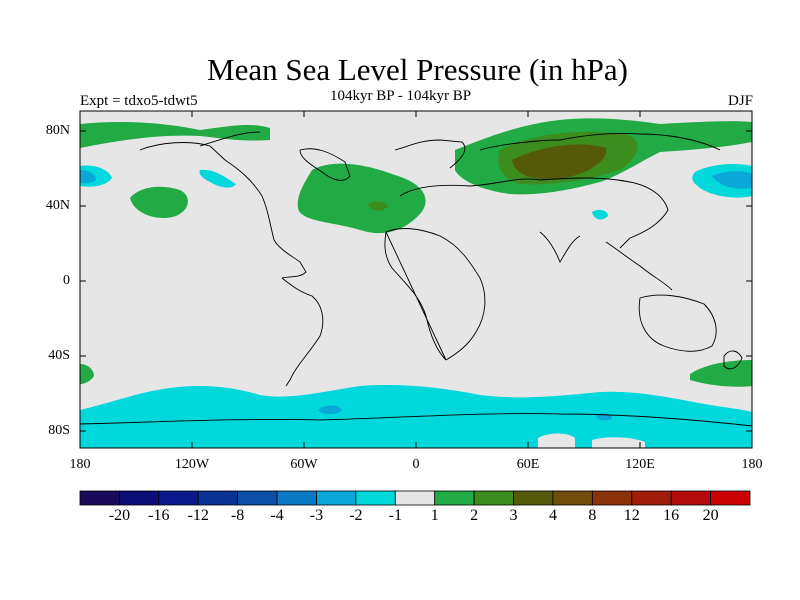 The width and height of the screenshot is (800, 600). I want to click on period-label: 104kyr BP - 104kyr BP, so click(401, 96).